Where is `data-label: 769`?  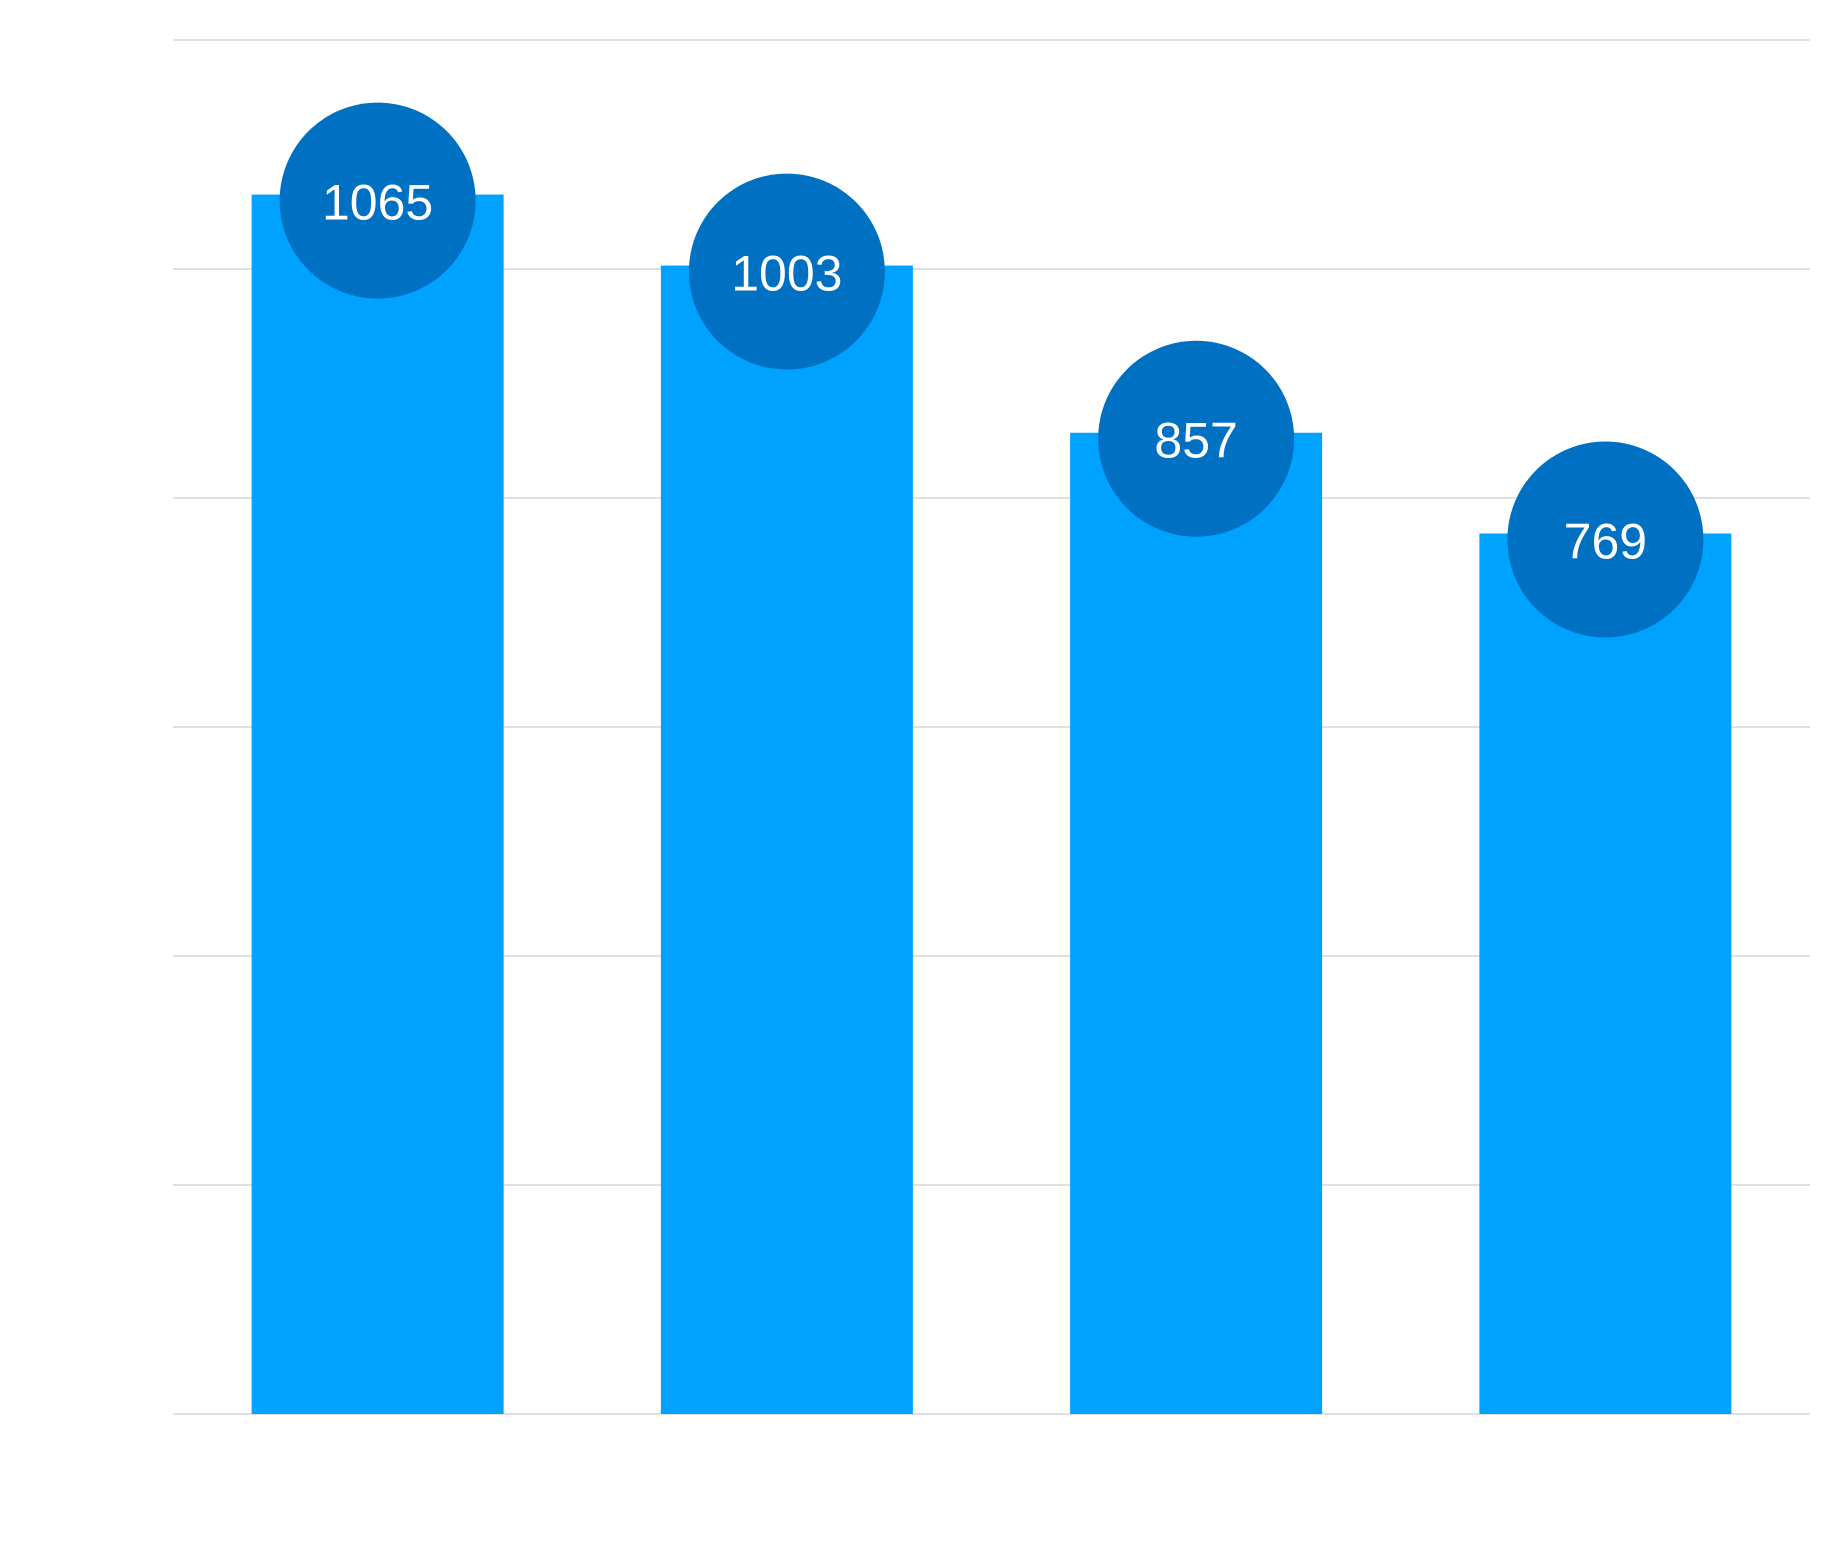 data-label: 769 is located at coordinates (1605, 541).